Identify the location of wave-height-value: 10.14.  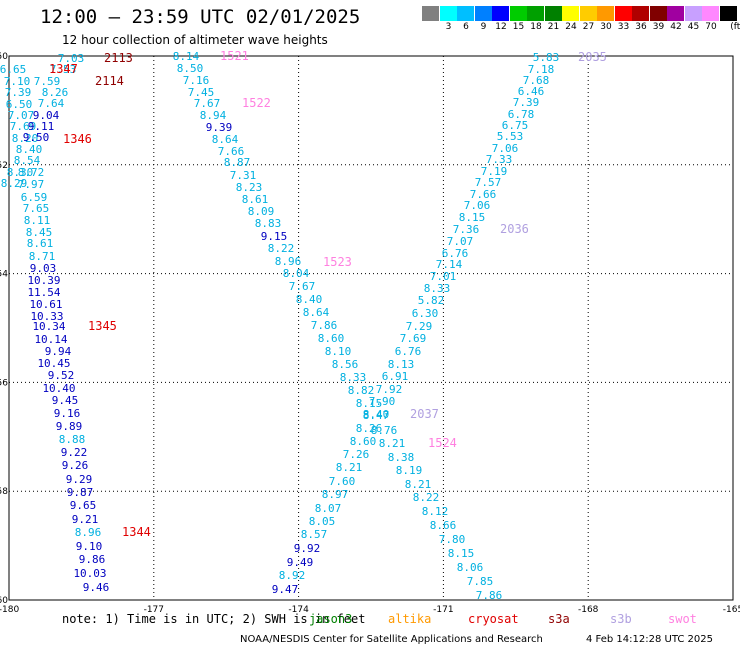
(50, 339).